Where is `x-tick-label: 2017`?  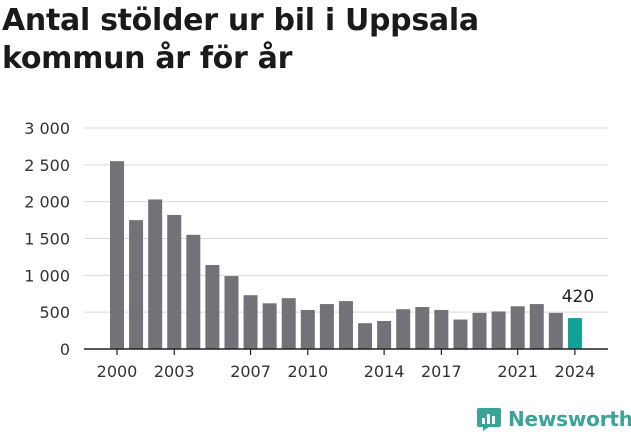 x-tick-label: 2017 is located at coordinates (441, 371).